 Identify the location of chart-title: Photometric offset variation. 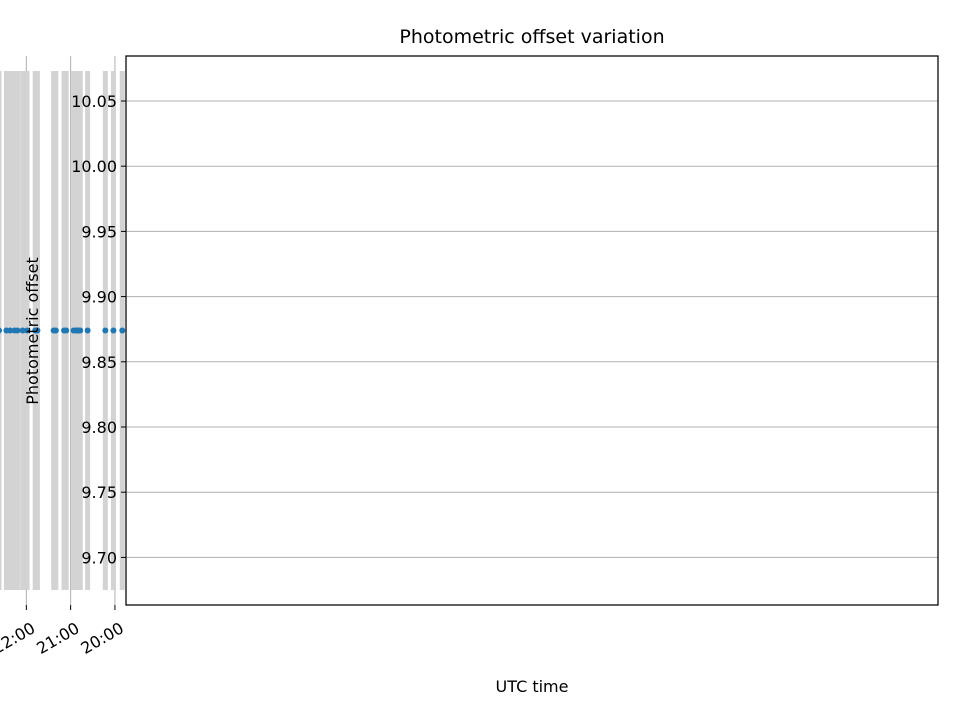
(531, 37).